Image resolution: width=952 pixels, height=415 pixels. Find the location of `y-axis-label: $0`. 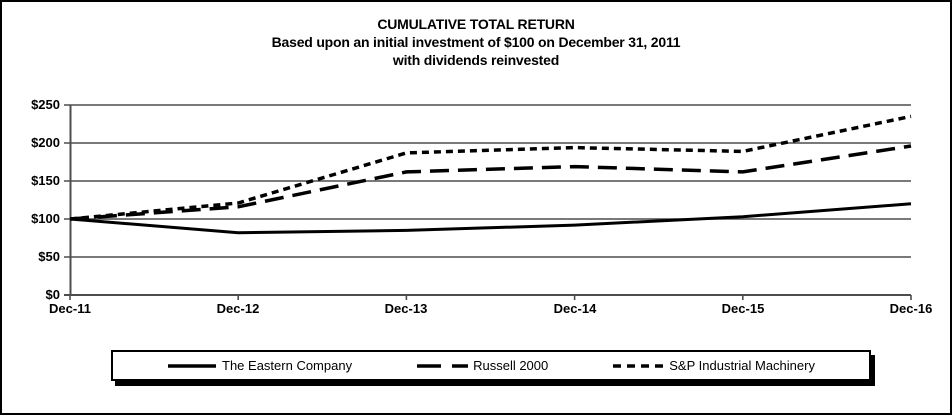

y-axis-label: $0 is located at coordinates (52, 294).